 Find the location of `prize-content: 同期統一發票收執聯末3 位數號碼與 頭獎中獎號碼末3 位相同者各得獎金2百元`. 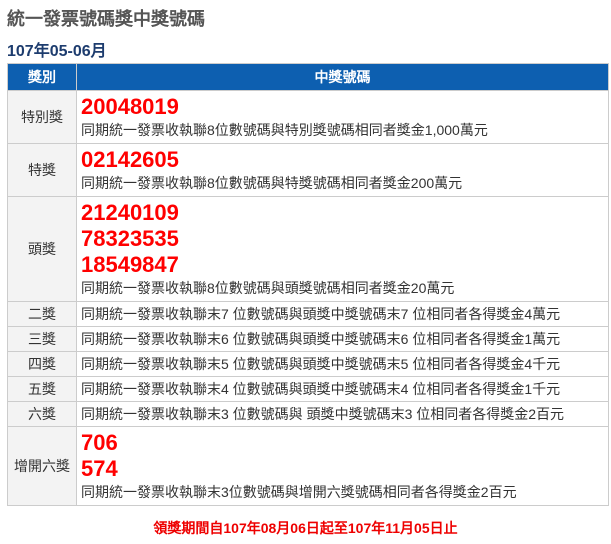

prize-content: 同期統一發票收執聯末3 位數號碼與 頭獎中獎號碼末3 位相同者各得獎金2百元 is located at coordinates (342, 414).